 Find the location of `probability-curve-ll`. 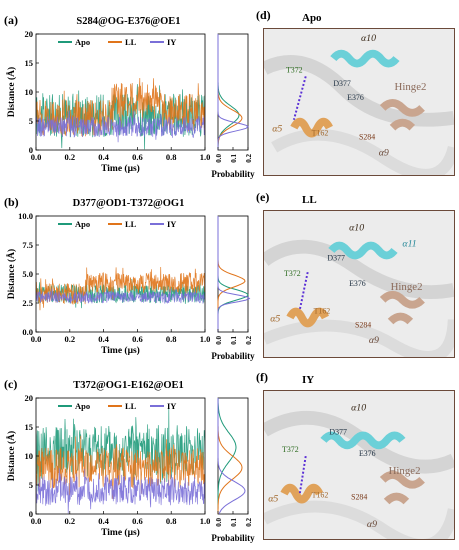

probability-curve-ll is located at coordinates (230, 456).